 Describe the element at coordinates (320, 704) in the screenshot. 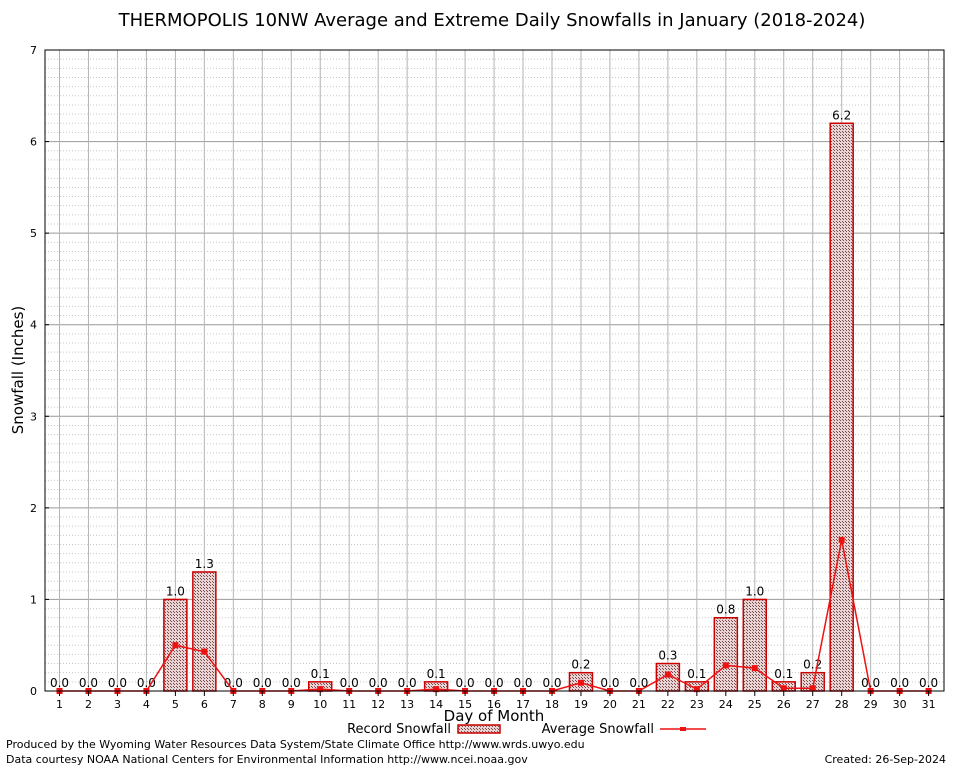

I see `x-tick-label: 10` at that location.